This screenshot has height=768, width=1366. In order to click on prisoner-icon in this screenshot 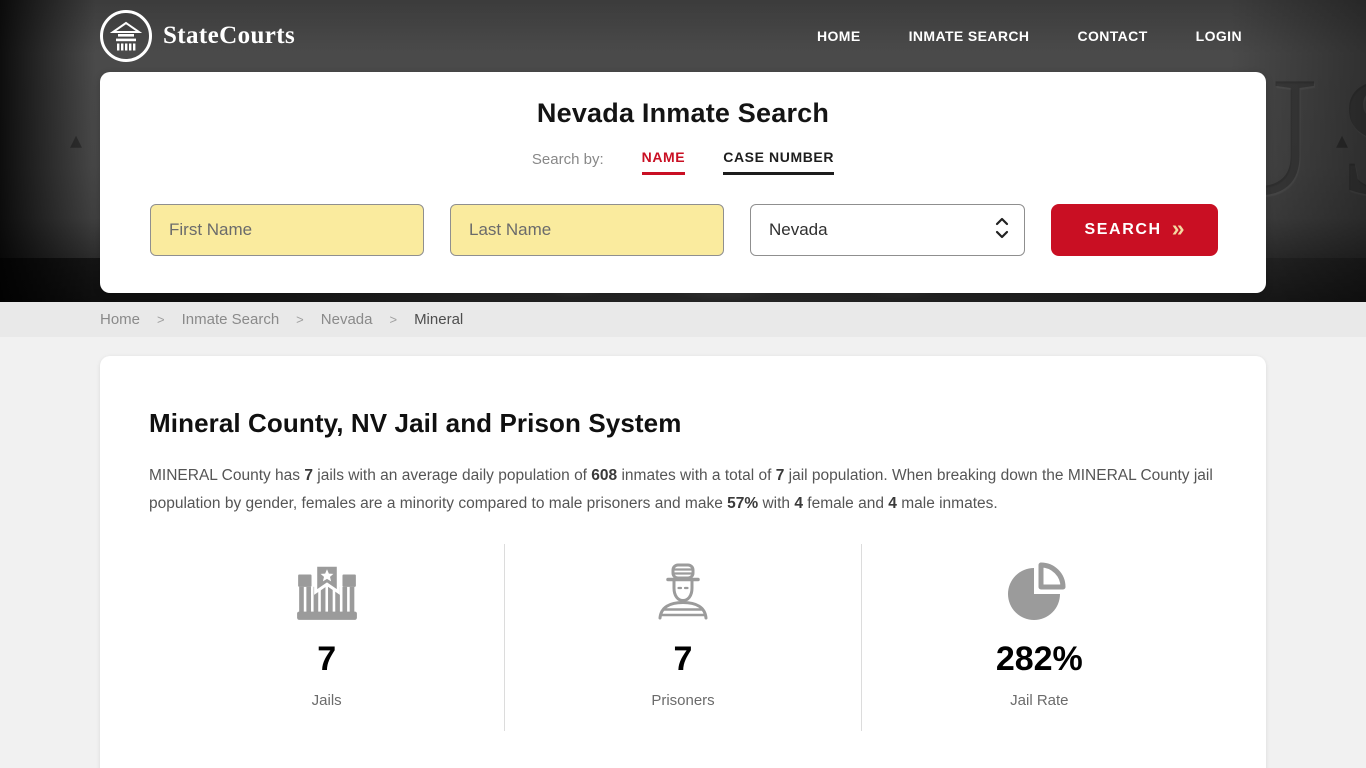, I will do `click(682, 590)`.